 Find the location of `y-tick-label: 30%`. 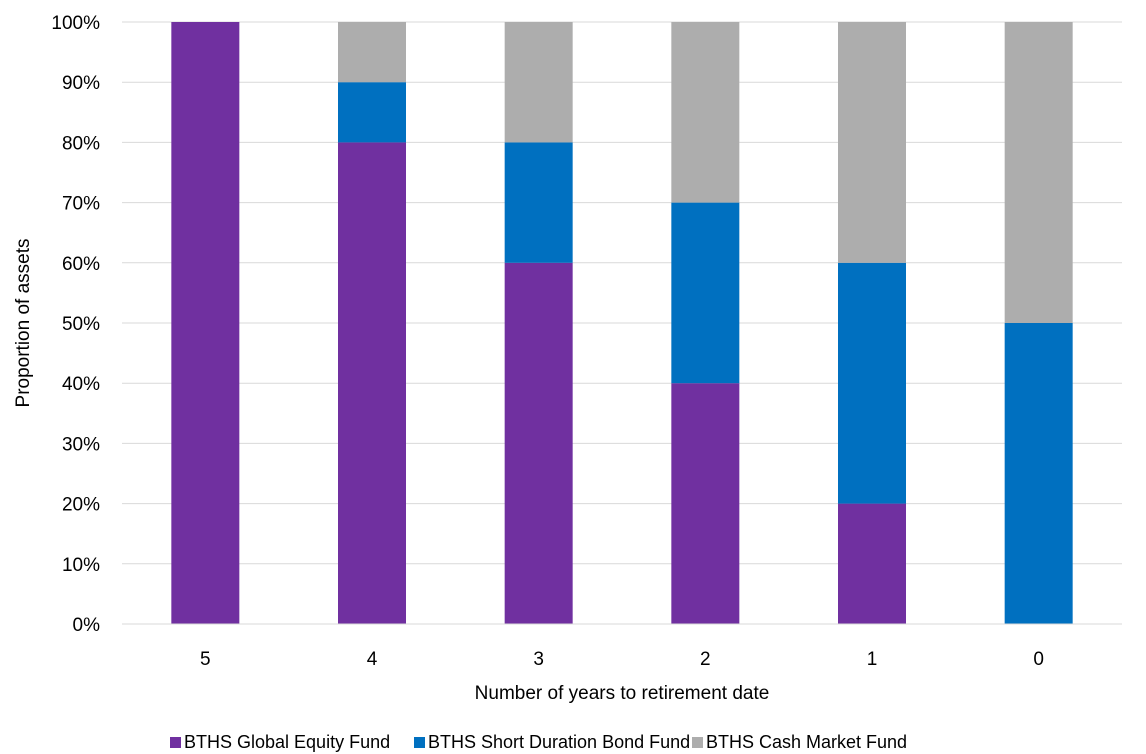

y-tick-label: 30% is located at coordinates (81, 444).